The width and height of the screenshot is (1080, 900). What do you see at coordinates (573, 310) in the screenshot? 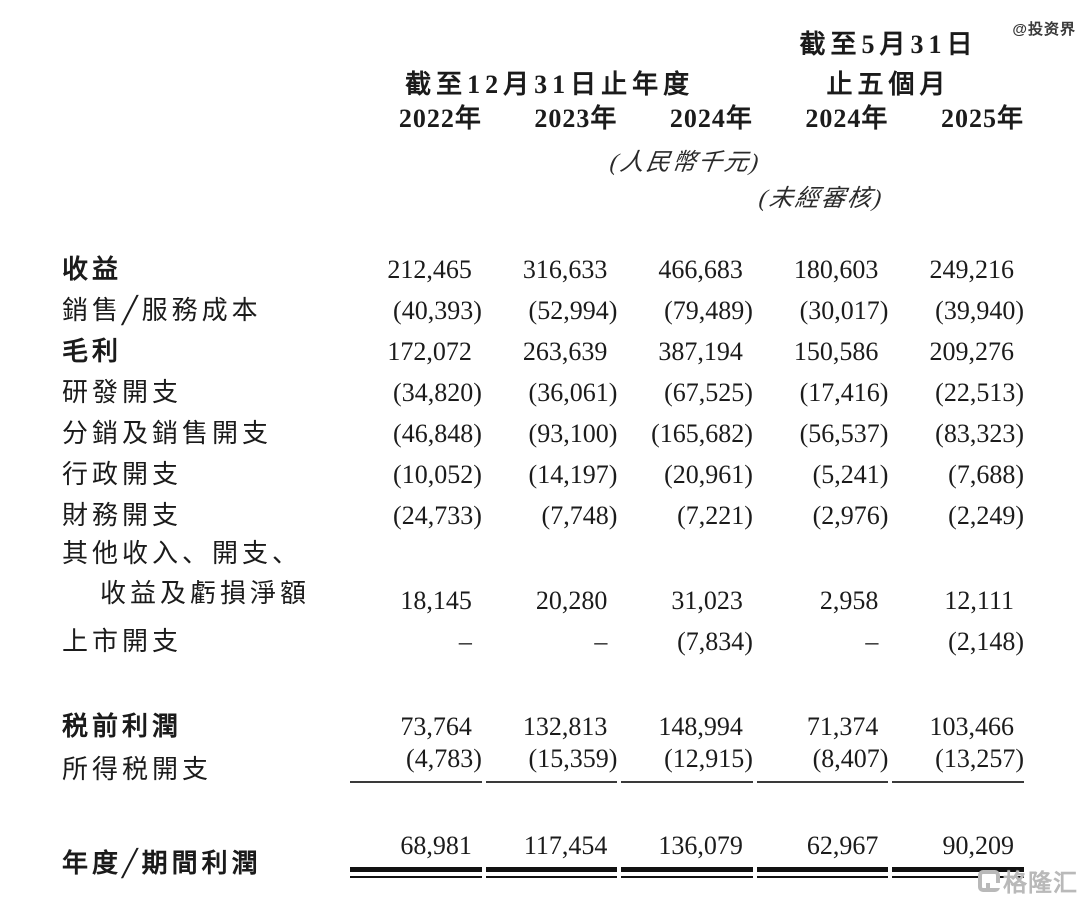
I see `cell-value: (52,994)` at bounding box center [573, 310].